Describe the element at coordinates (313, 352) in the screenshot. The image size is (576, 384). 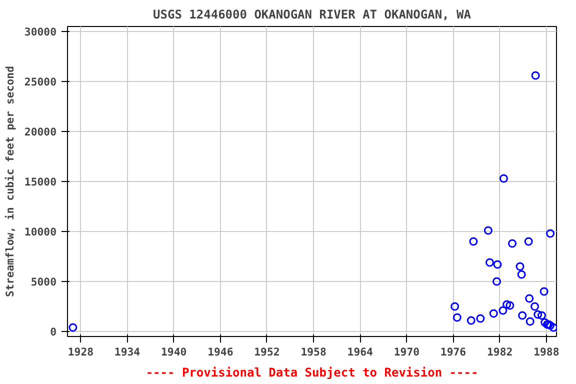
I see `x-tick-label: 1958` at that location.